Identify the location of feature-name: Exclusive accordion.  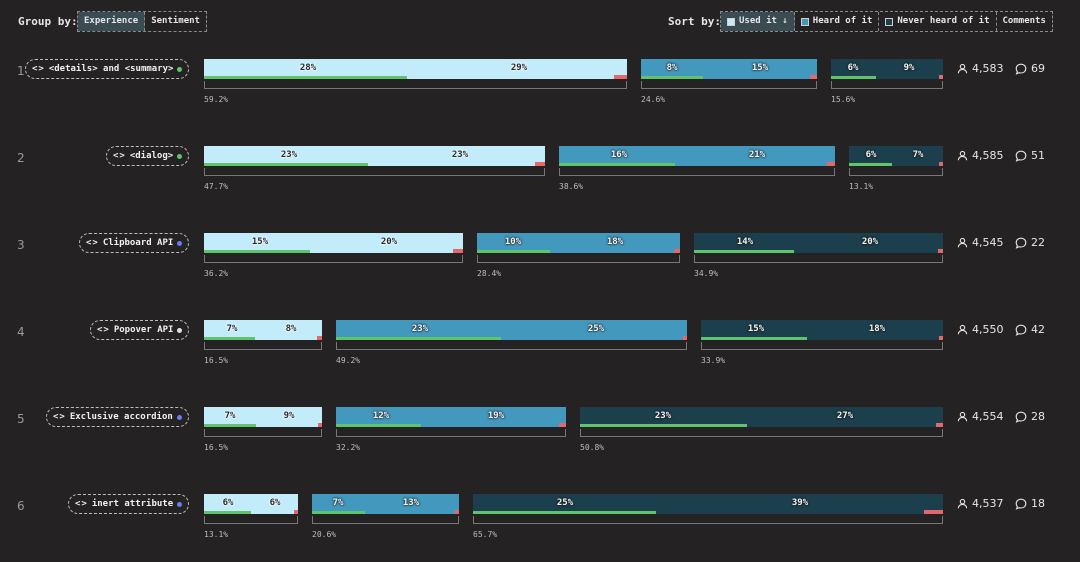
(121, 417).